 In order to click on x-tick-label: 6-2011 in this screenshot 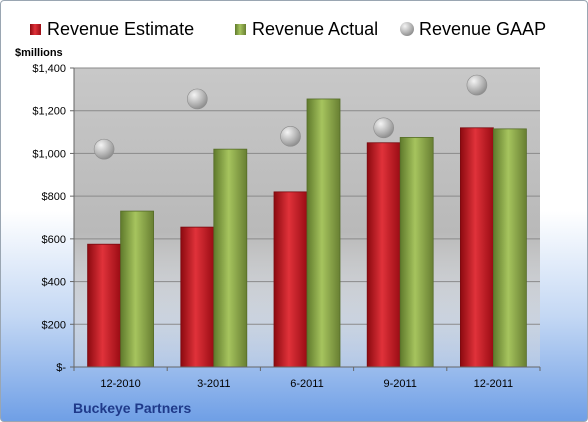, I will do `click(306, 384)`.